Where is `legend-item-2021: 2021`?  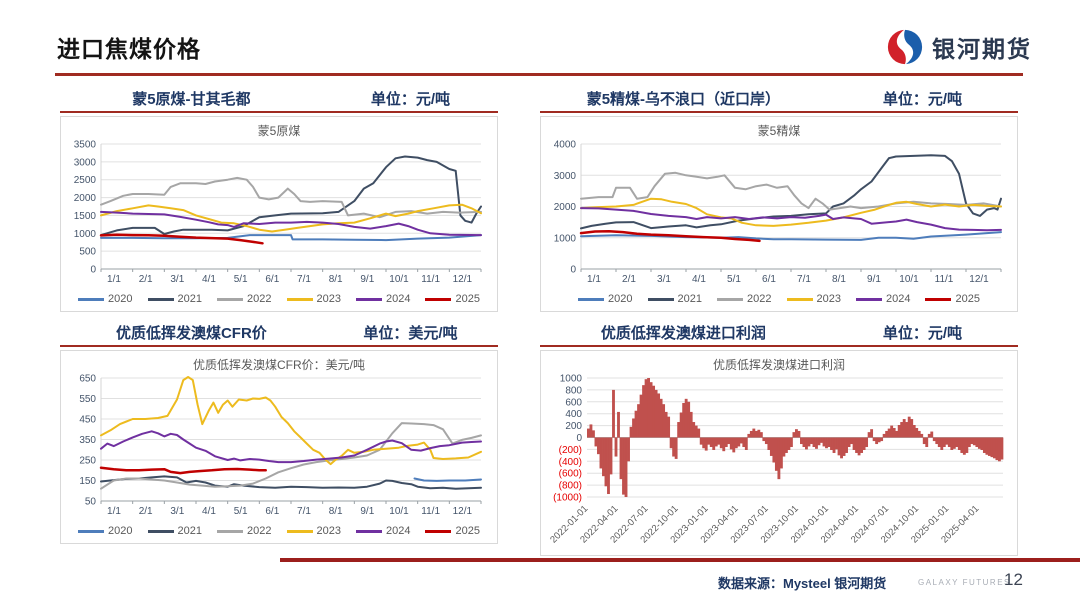
legend-item-2021: 2021 is located at coordinates (174, 531).